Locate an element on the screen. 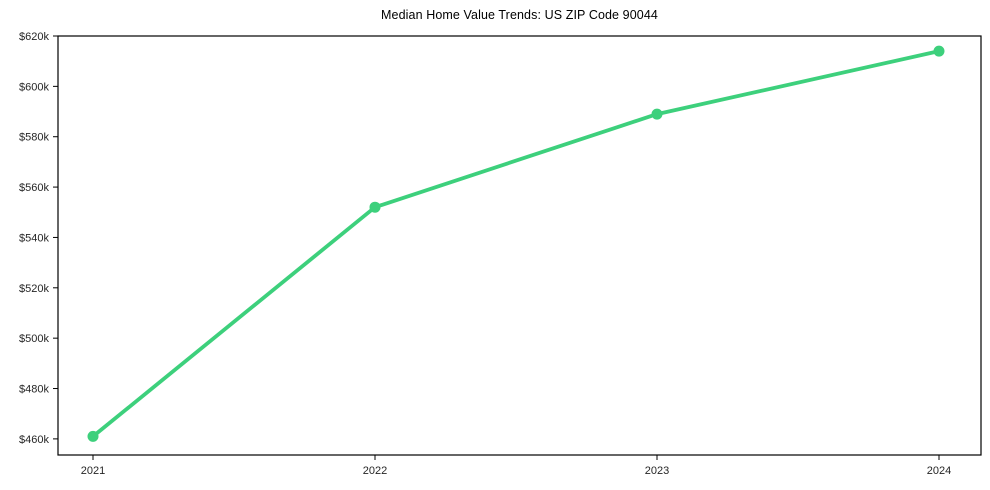 Image resolution: width=990 pixels, height=490 pixels. x-tick-label: 2023 is located at coordinates (657, 471).